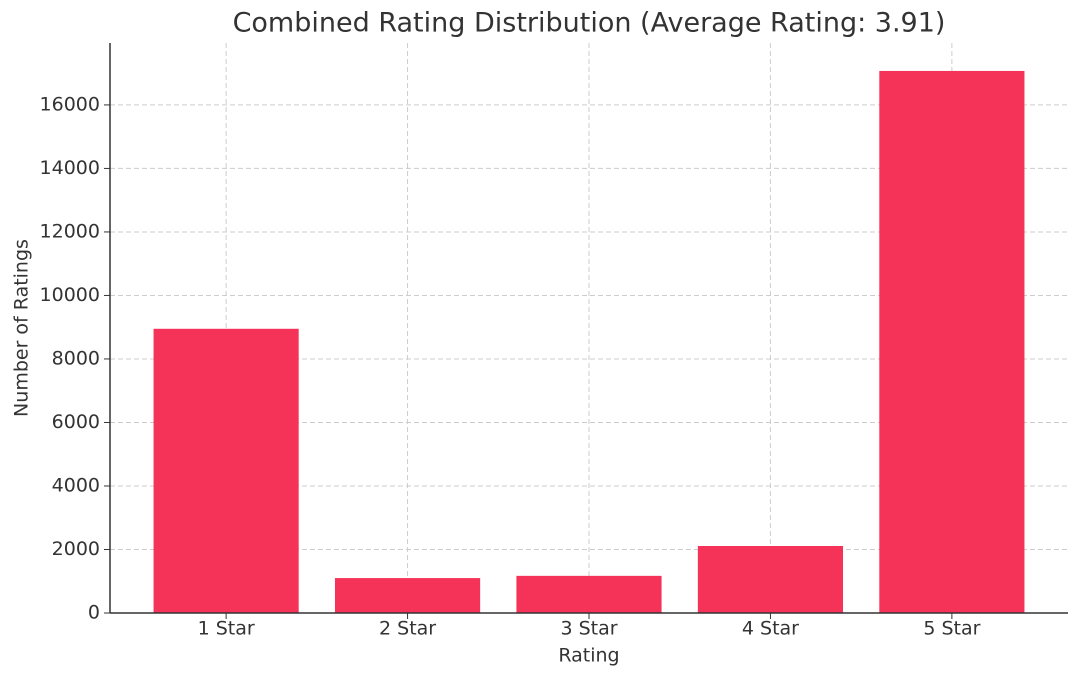 The height and width of the screenshot is (679, 1080). I want to click on x-tick-label: 5 Star, so click(951, 629).